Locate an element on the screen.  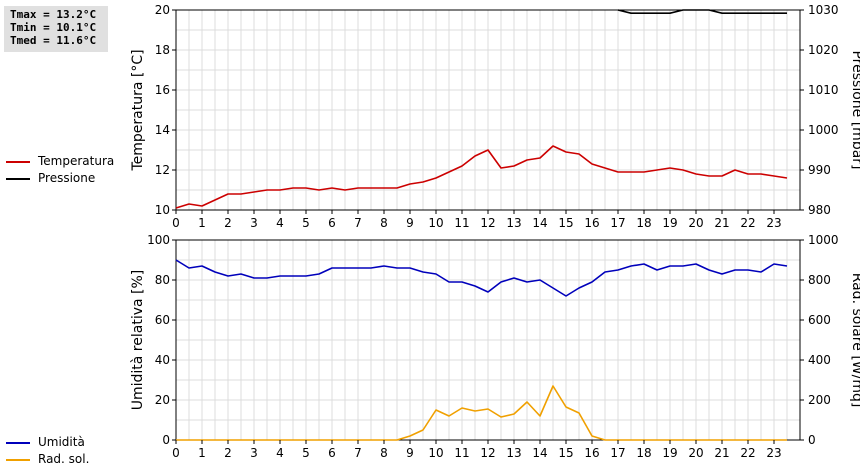
stat-tmed: Tmed = 11.6°C is located at coordinates (53, 40).